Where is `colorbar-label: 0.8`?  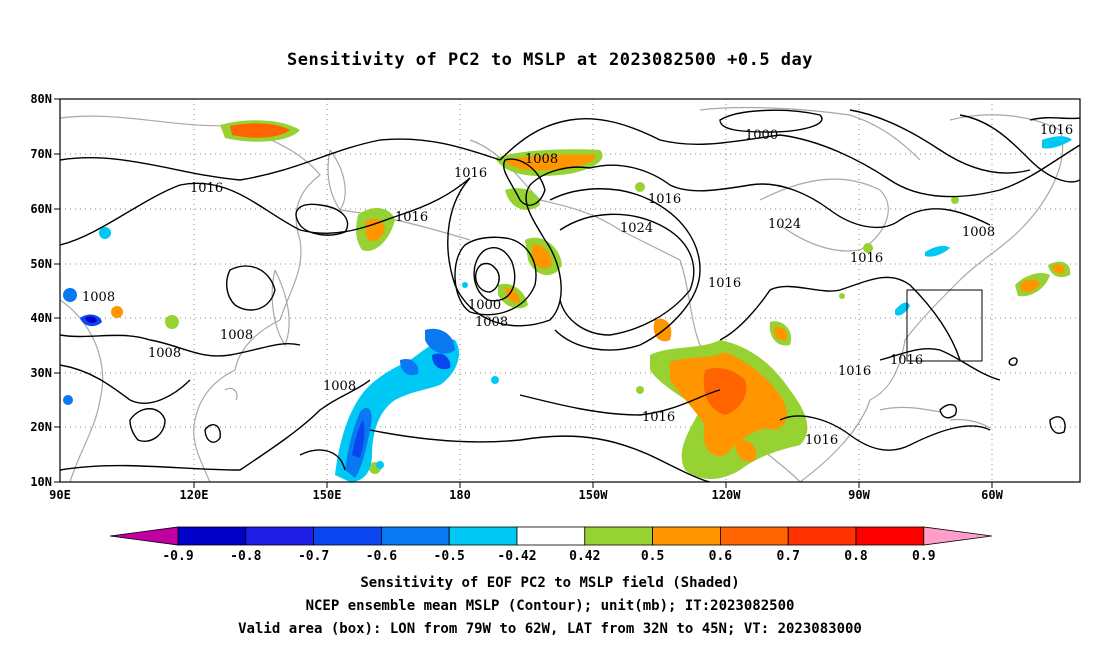
colorbar-label: 0.8 is located at coordinates (856, 556).